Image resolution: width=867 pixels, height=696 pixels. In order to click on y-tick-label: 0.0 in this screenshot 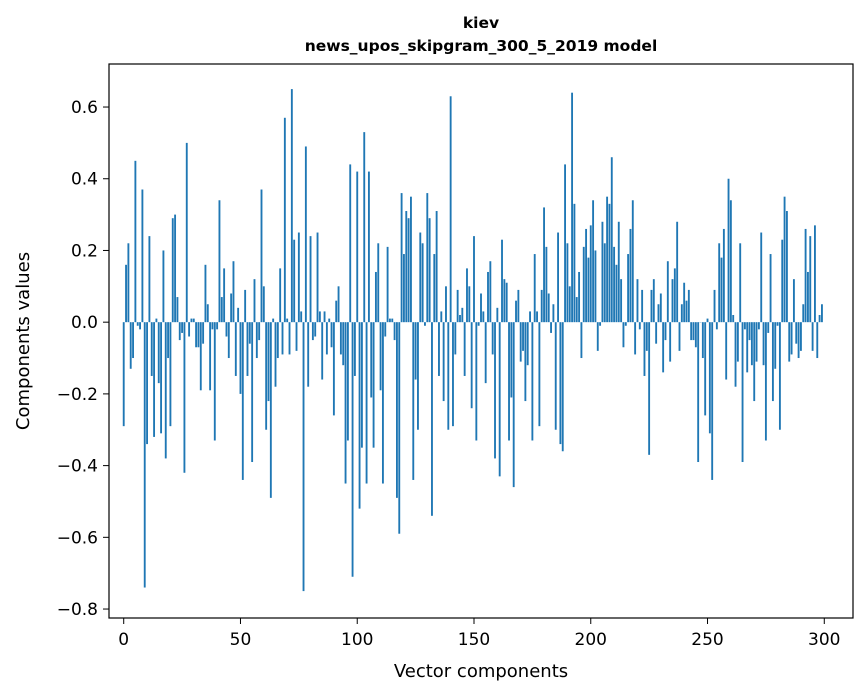, I will do `click(84, 323)`.